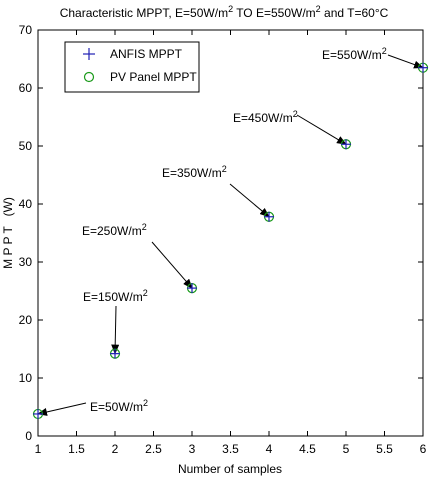  Describe the element at coordinates (194, 172) in the screenshot. I see `annotation-label: E=350W/m2` at that location.